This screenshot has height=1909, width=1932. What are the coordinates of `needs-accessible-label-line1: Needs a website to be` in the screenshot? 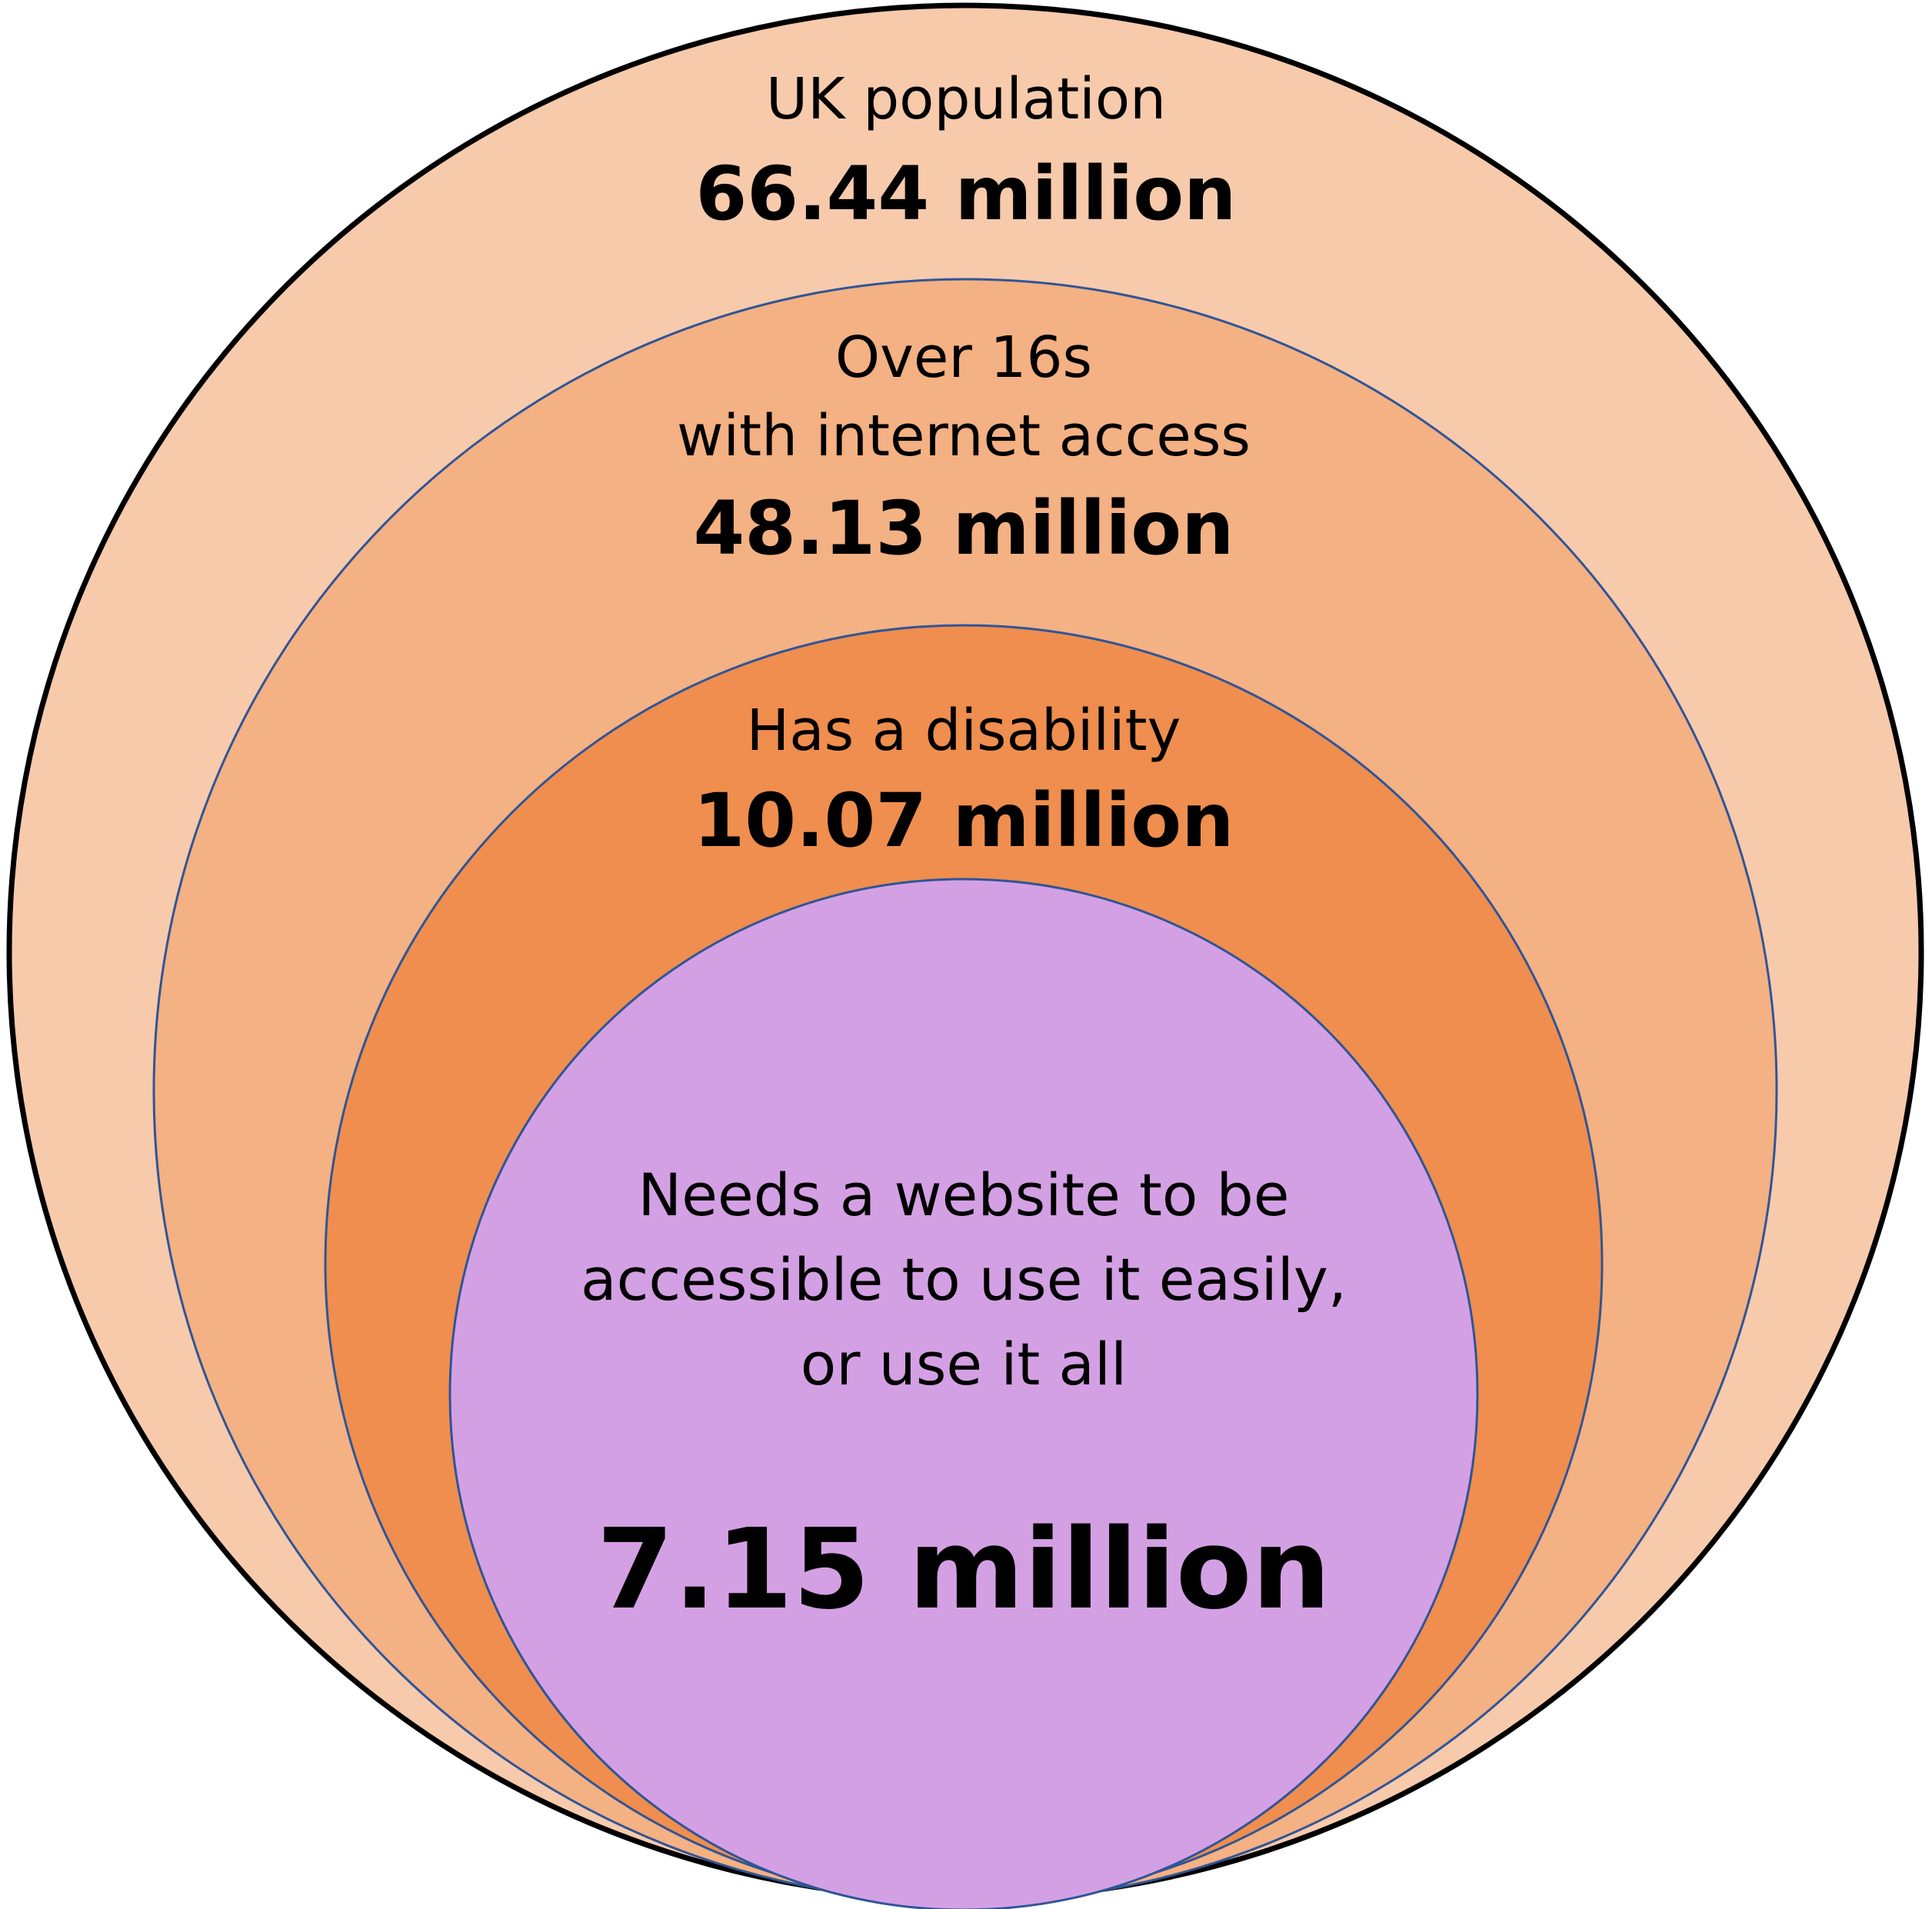 It's located at (963, 1195).